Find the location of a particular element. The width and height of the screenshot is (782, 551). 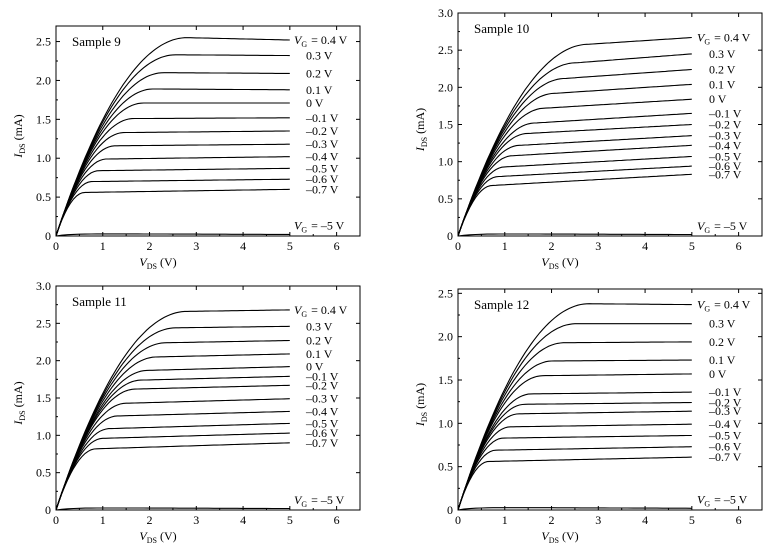

x-tick-label: 5 is located at coordinates (692, 520).